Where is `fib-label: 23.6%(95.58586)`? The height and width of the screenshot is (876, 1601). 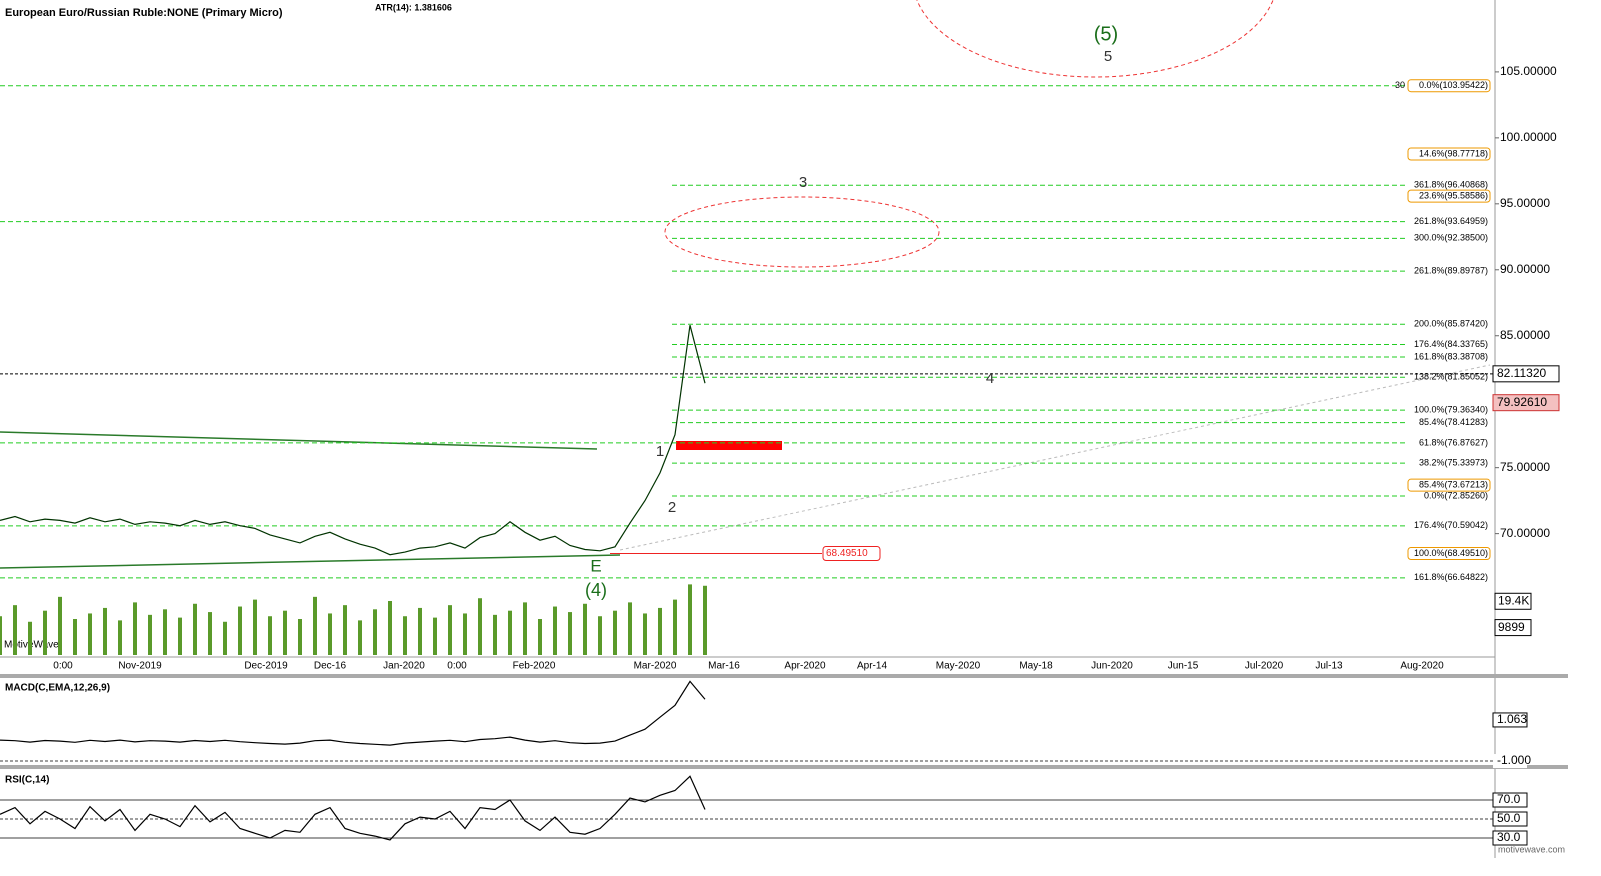
fib-label: 23.6%(95.58586) is located at coordinates (1453, 195).